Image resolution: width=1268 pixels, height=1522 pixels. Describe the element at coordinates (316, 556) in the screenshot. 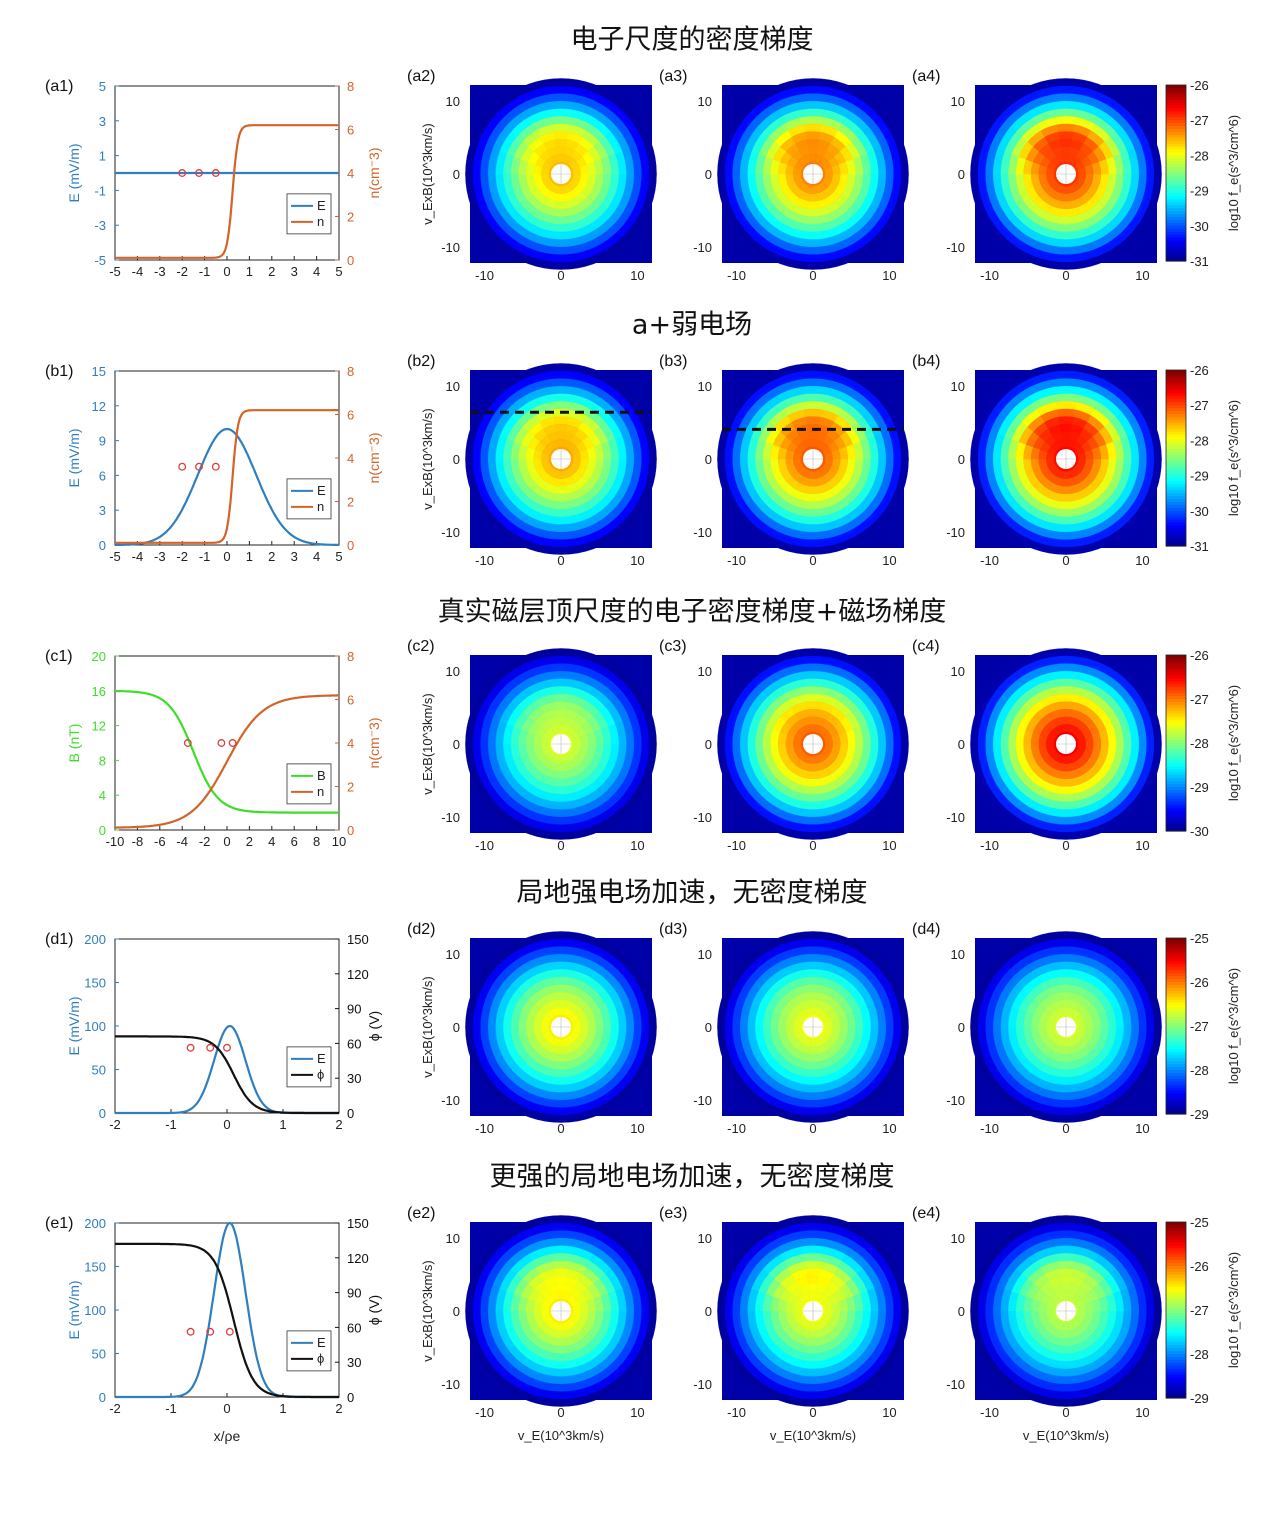

I see `x-tick-label: 4` at that location.